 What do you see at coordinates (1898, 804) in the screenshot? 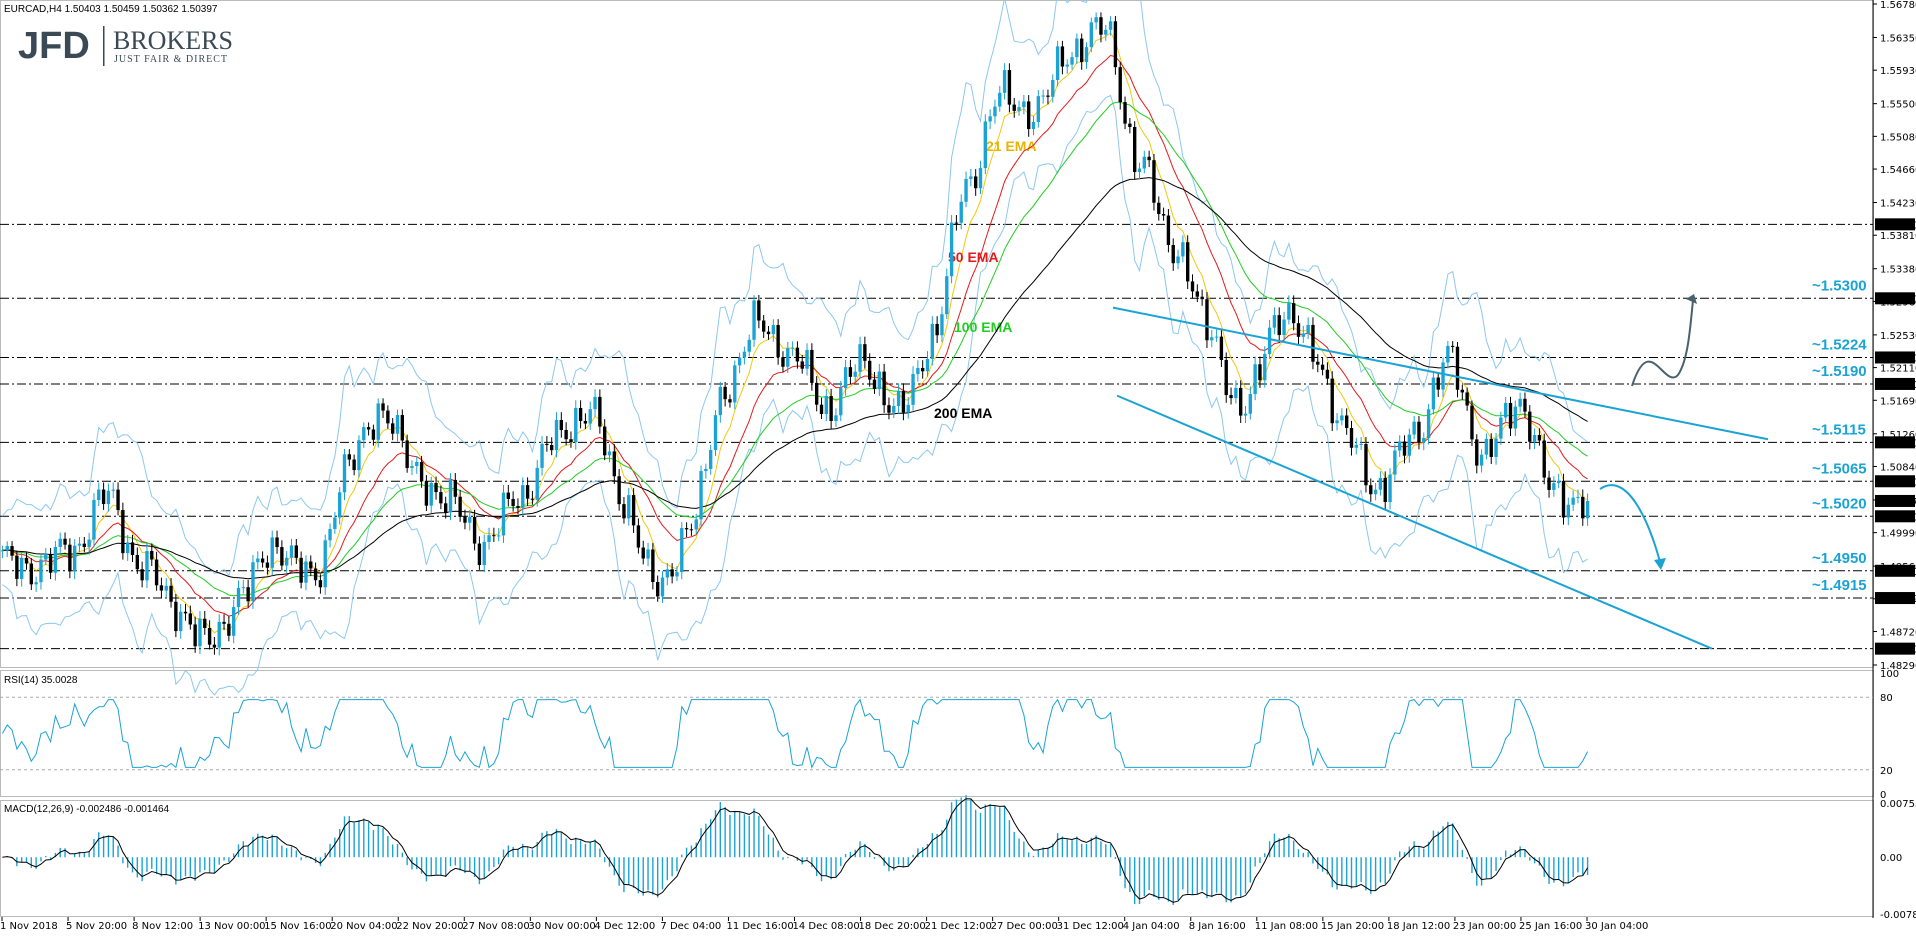
I see `macd-tick-label: 0.007531` at bounding box center [1898, 804].